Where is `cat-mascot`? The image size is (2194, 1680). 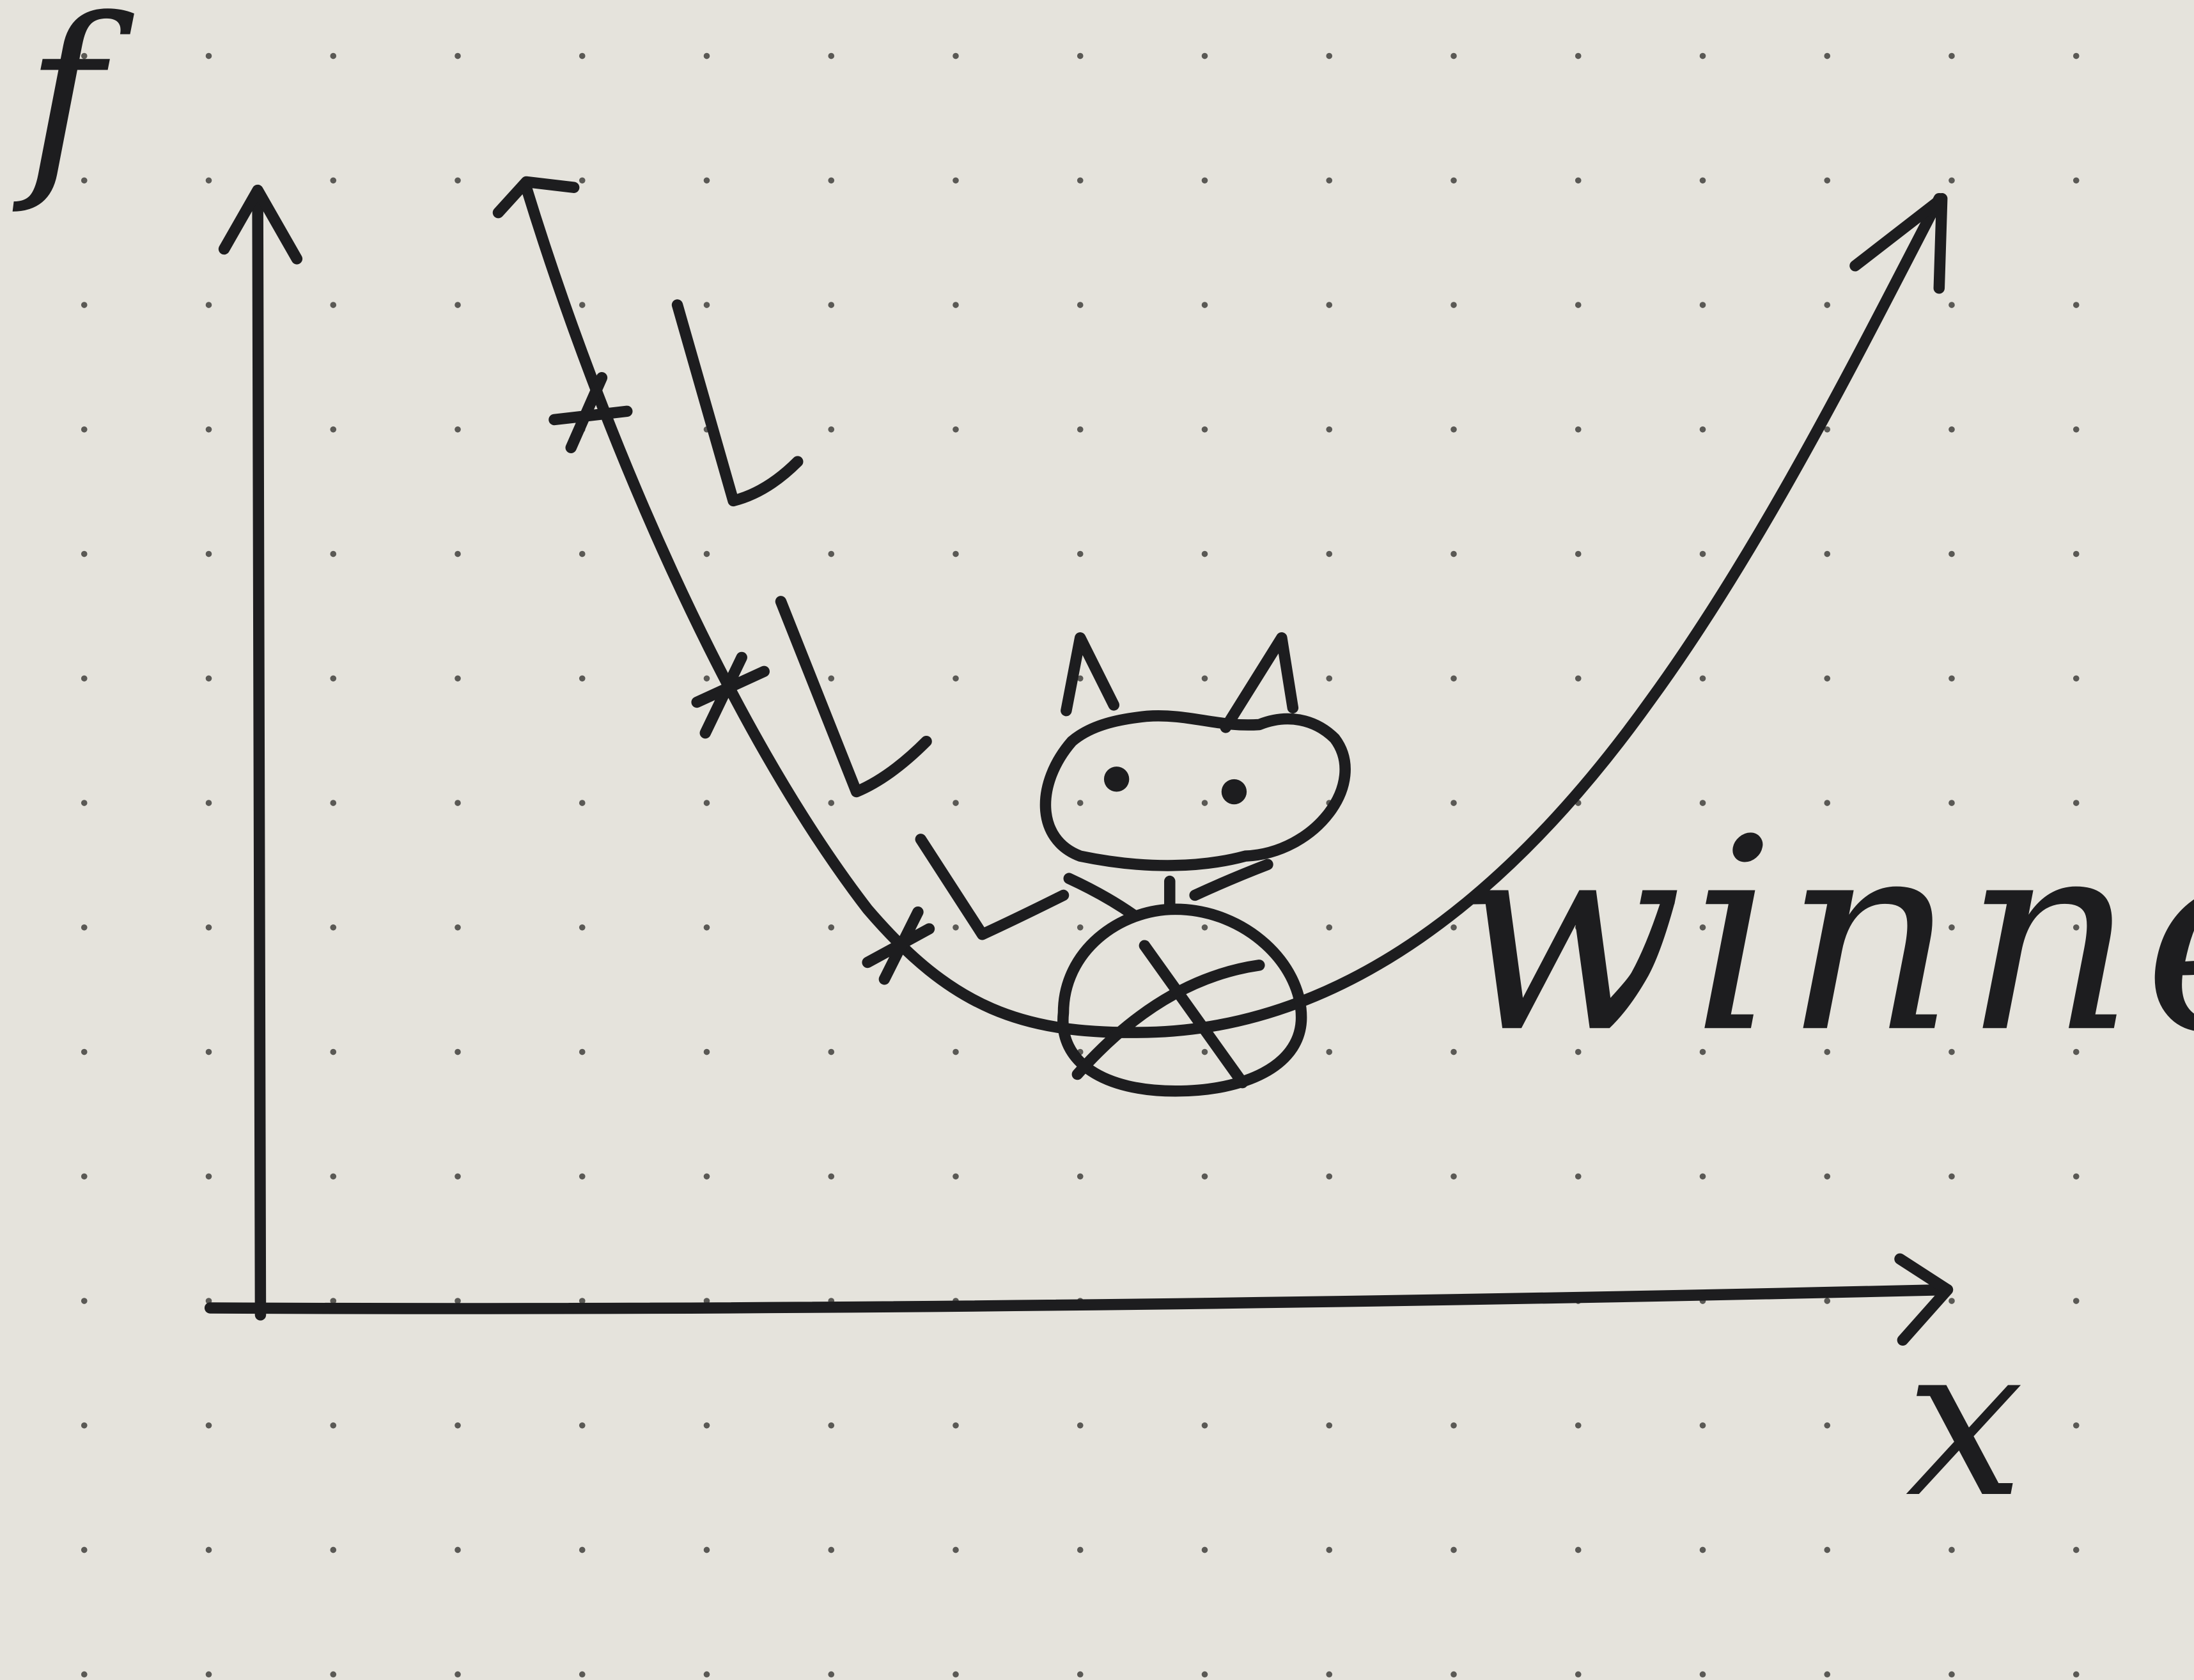
cat-mascot is located at coordinates (1195, 776).